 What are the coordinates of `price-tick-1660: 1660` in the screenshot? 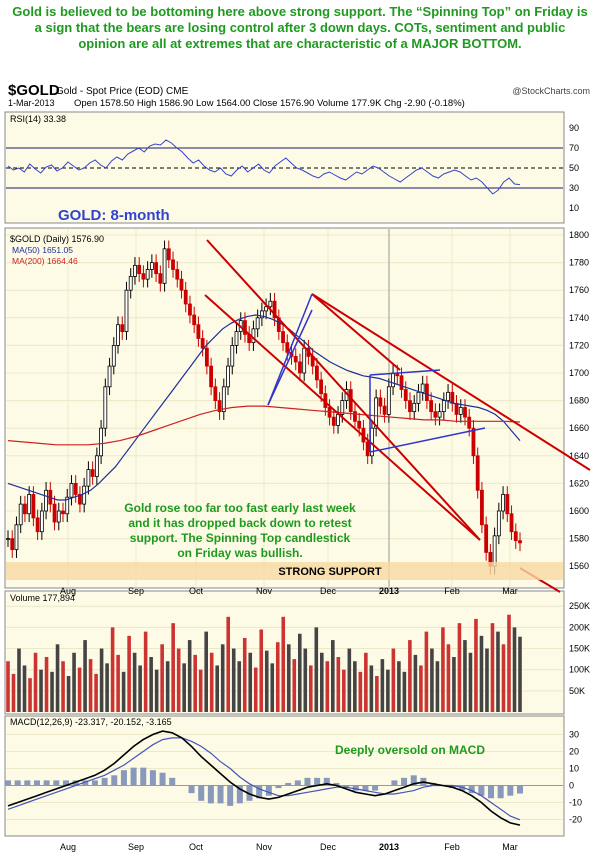 It's located at (579, 428).